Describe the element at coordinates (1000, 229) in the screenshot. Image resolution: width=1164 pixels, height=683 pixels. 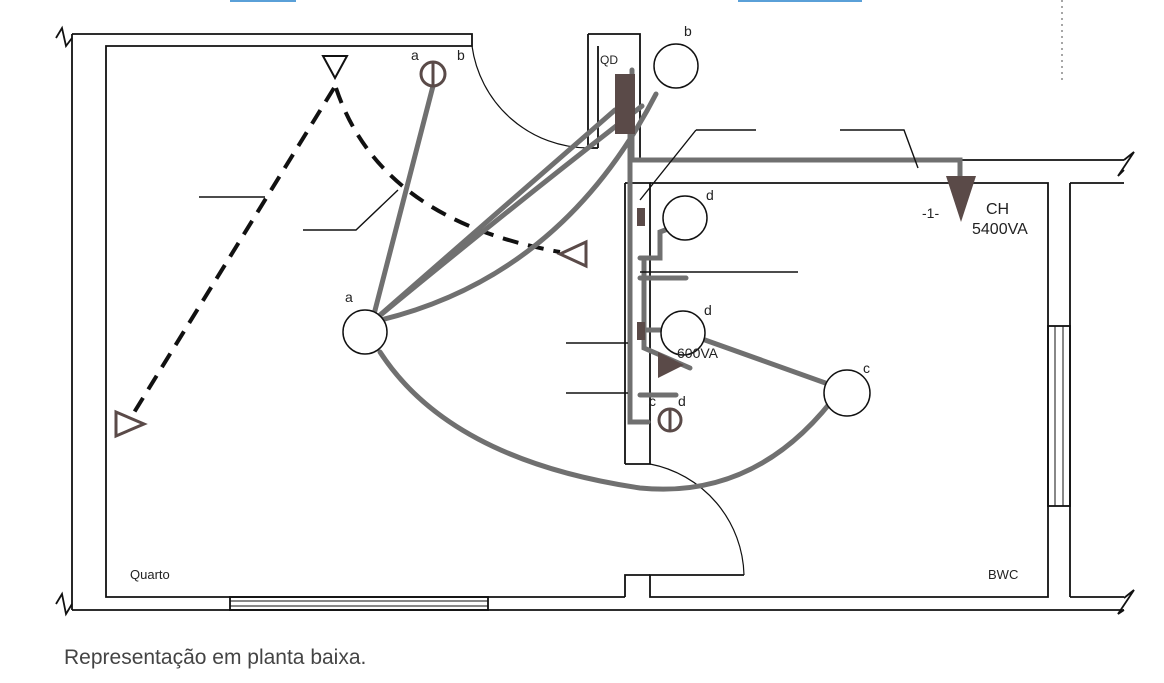
I see `shower-power: 5400VA` at that location.